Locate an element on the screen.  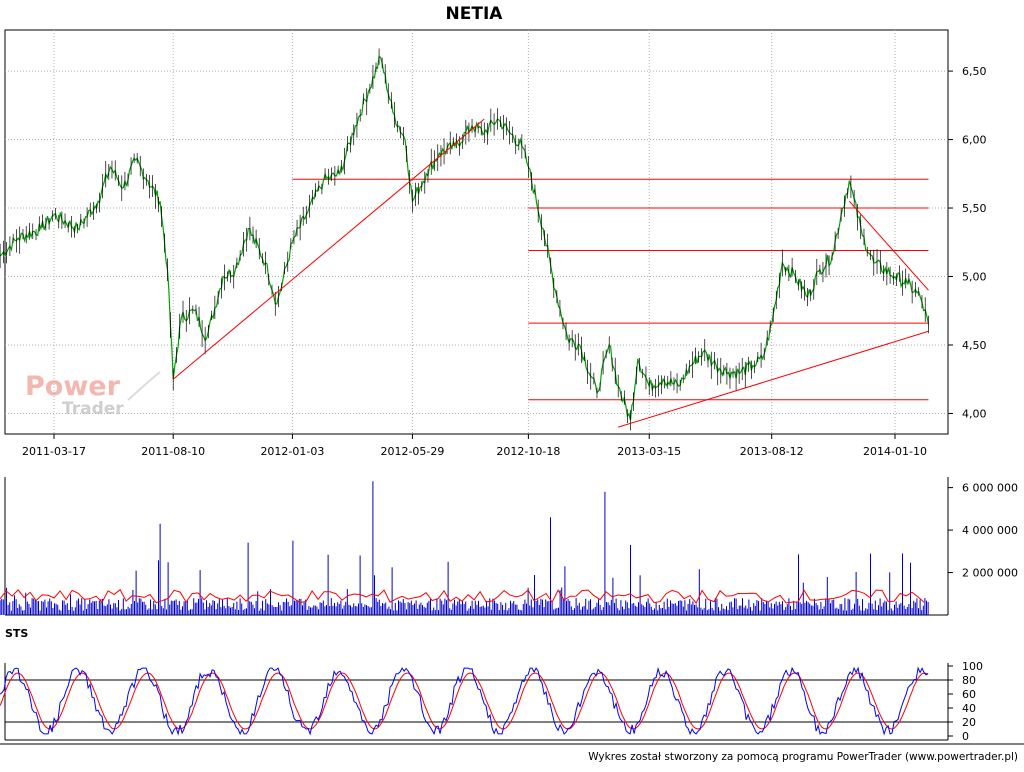
x-tick-label: 2013-03-15 is located at coordinates (649, 451).